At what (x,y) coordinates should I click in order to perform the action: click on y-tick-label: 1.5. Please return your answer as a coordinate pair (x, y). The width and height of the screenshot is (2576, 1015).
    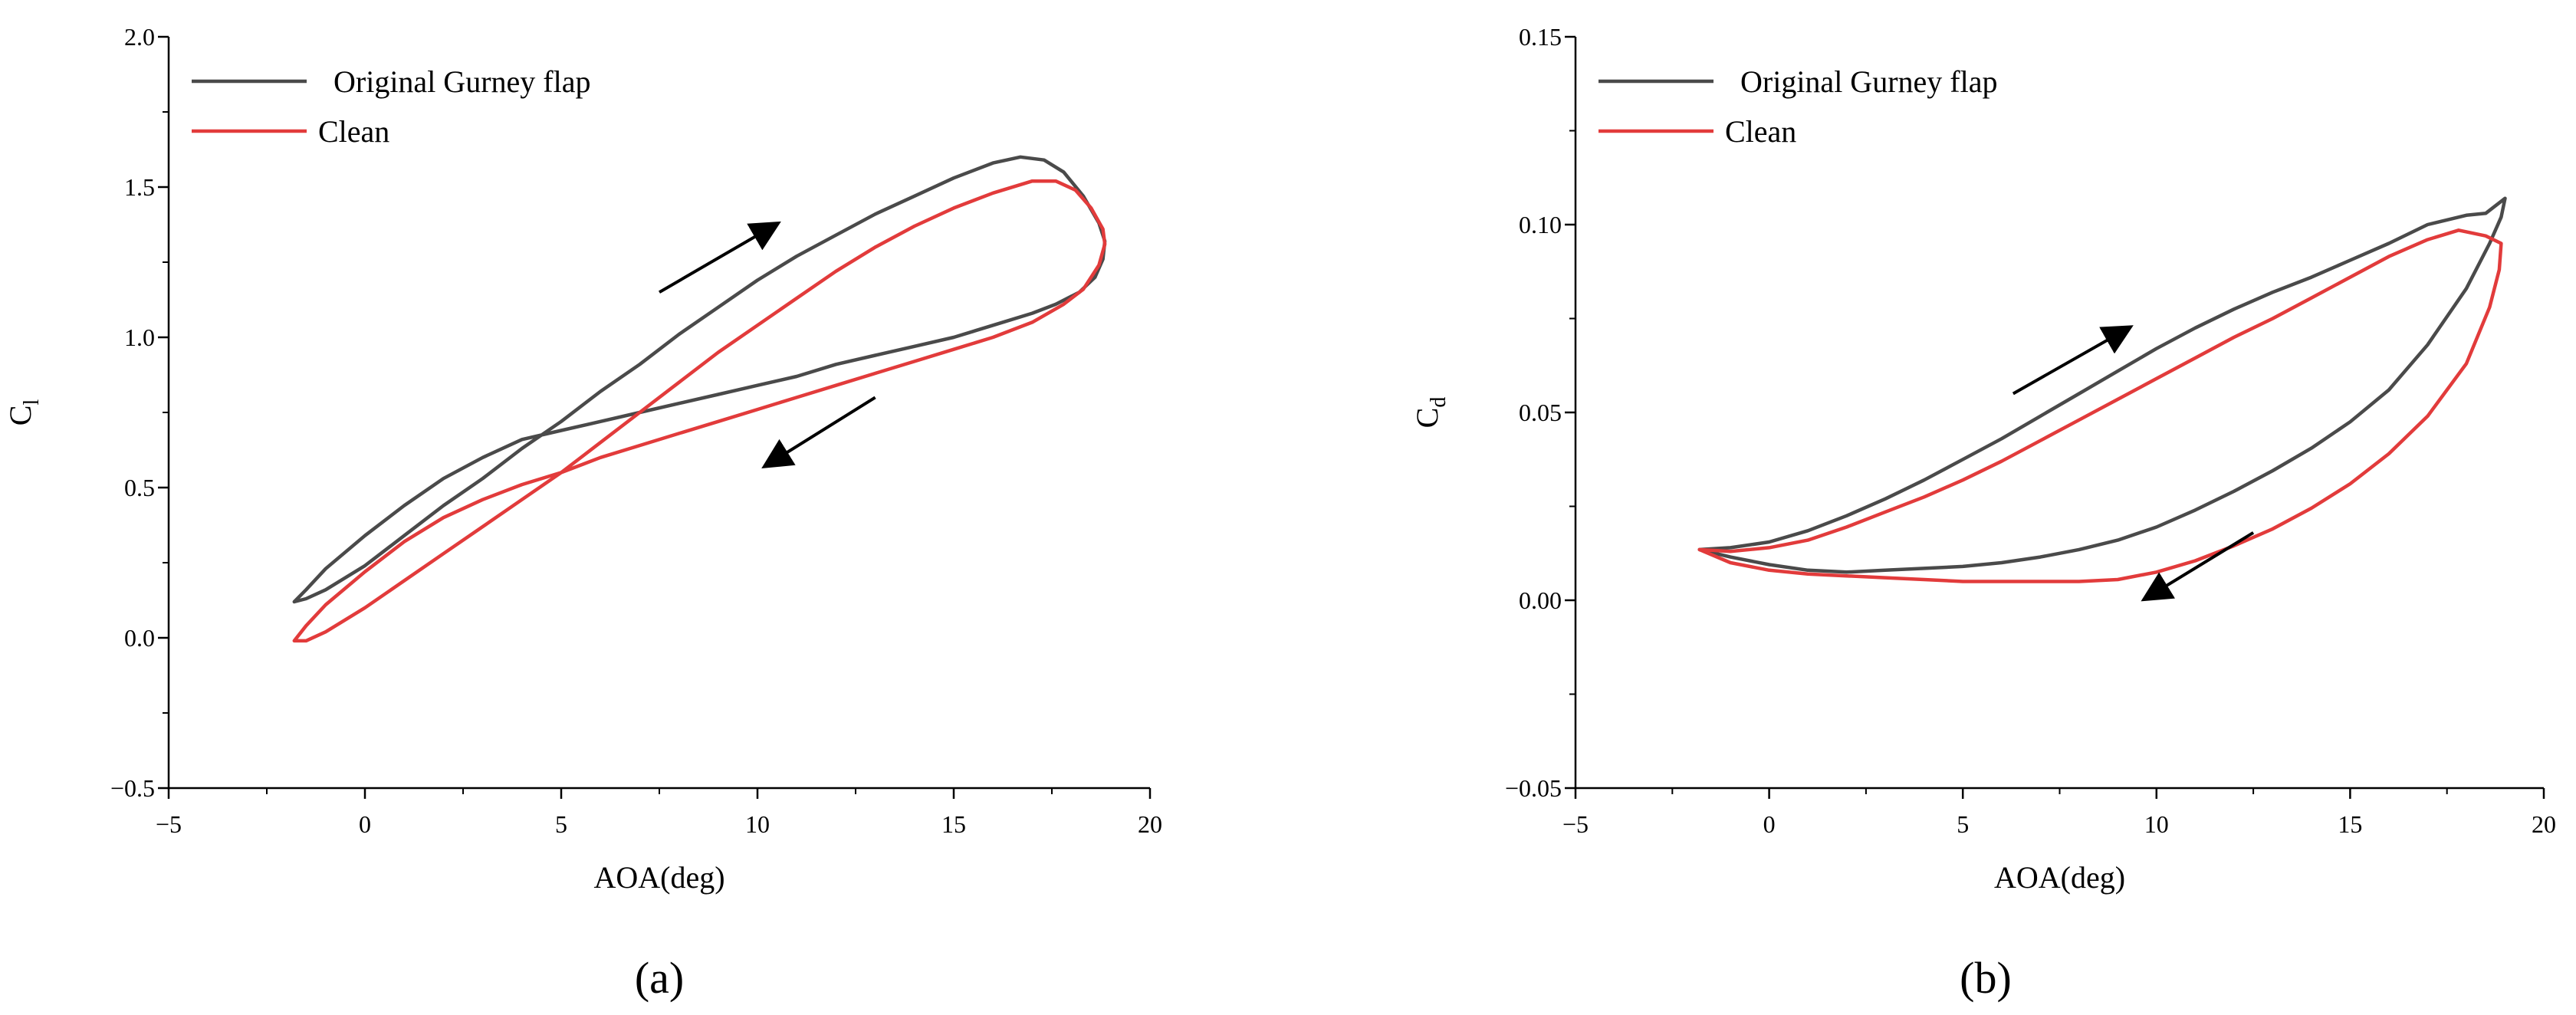
    Looking at the image, I should click on (139, 187).